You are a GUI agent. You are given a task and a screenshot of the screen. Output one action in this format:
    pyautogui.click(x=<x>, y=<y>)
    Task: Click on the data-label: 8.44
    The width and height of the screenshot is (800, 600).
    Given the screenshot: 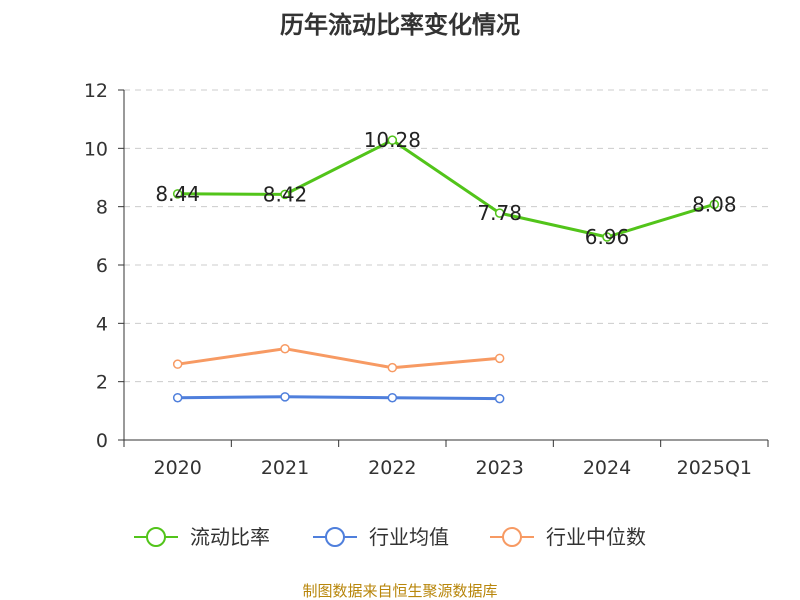 What is the action you would take?
    pyautogui.click(x=177, y=194)
    